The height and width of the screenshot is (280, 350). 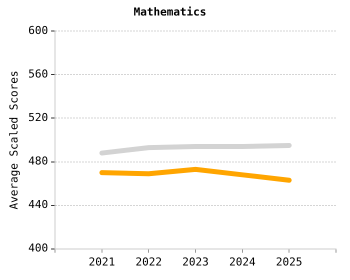 What do you see at coordinates (13, 140) in the screenshot?
I see `y-axis-title: Average Scaled Scores` at bounding box center [13, 140].